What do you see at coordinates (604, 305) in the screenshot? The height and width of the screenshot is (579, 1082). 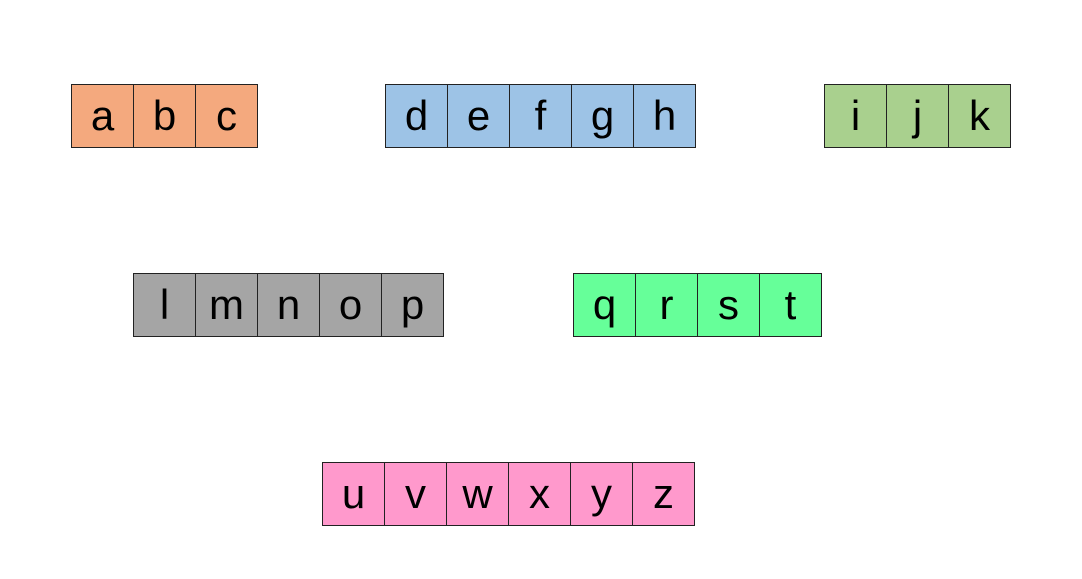 I see `letter-cell-q: q` at bounding box center [604, 305].